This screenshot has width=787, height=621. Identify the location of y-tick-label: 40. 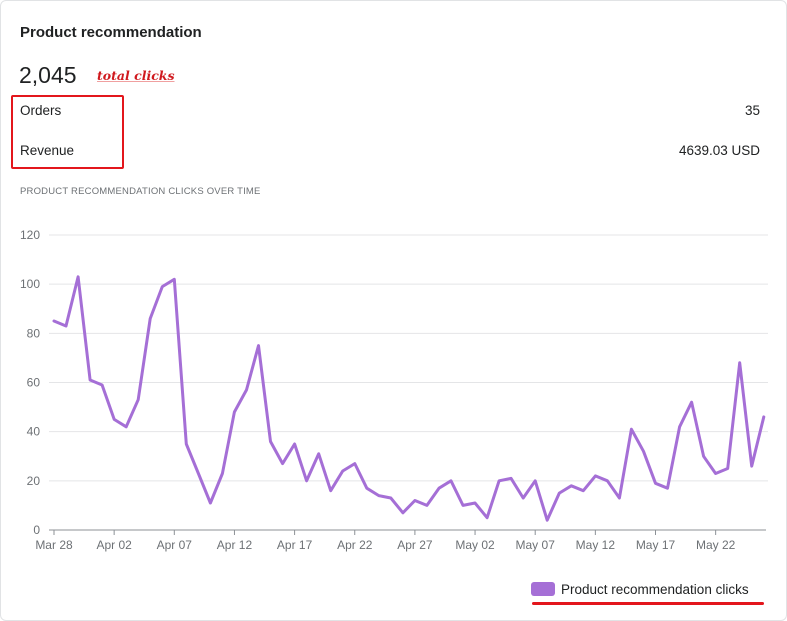
(34, 432).